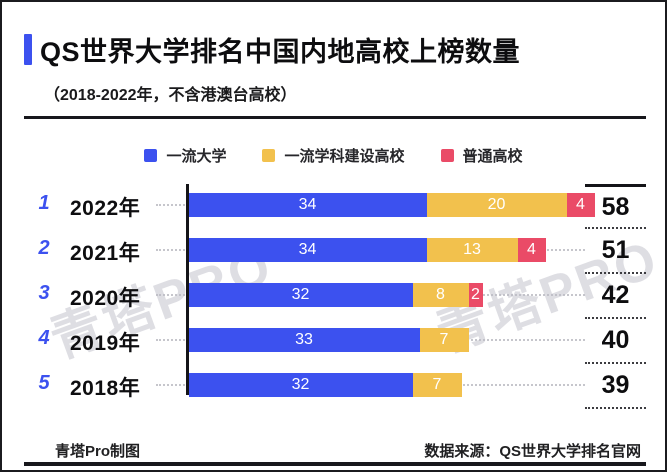 This screenshot has height=472, width=667. Describe the element at coordinates (615, 251) in the screenshot. I see `total-value: 51` at that location.